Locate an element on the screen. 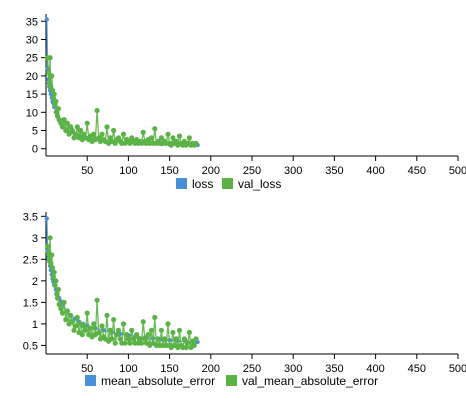 This screenshot has height=404, width=466. y-tick-label: 3.5 is located at coordinates (30, 217).